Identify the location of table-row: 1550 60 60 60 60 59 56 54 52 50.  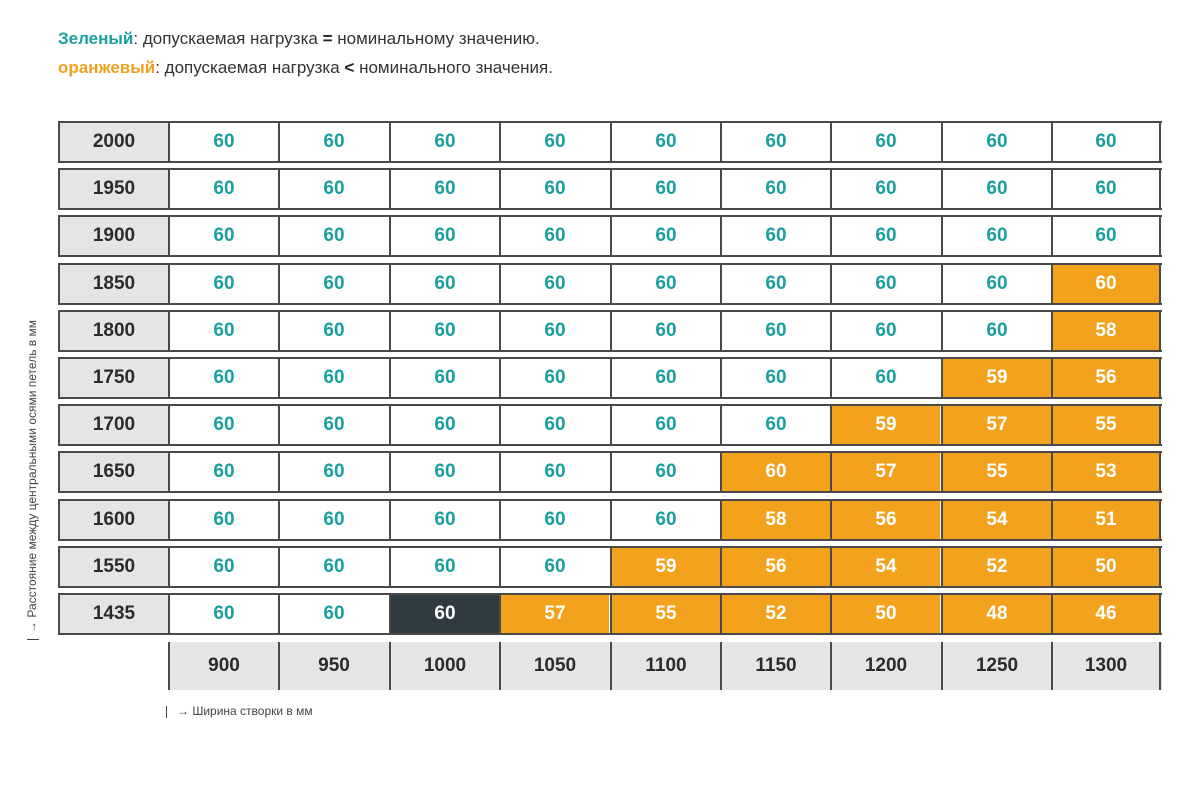
(610, 567).